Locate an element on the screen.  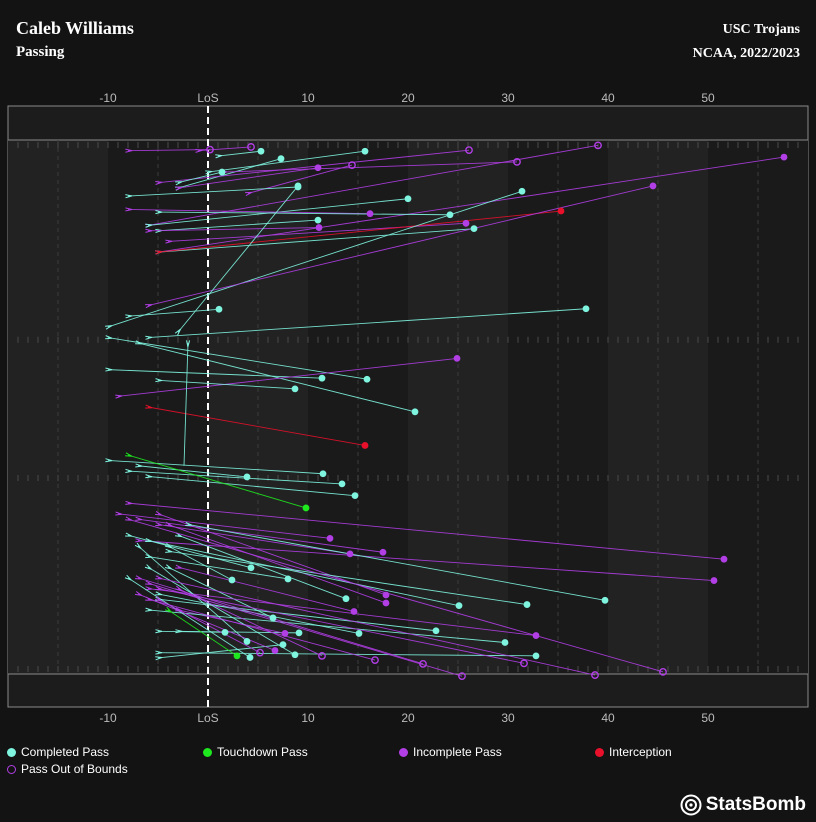
tick-label-bottom: 30 is located at coordinates (508, 718).